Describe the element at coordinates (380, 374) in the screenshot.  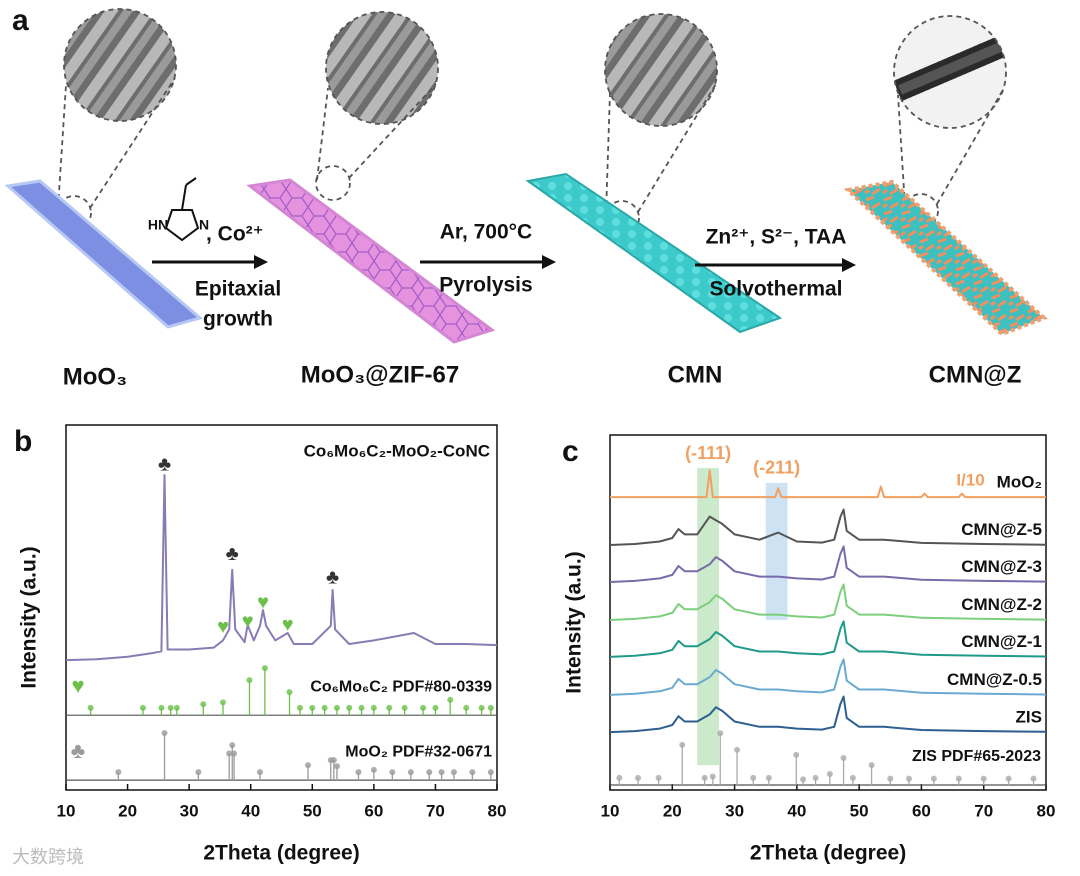
I see `step-label: MoO₃@ZIF-67` at that location.